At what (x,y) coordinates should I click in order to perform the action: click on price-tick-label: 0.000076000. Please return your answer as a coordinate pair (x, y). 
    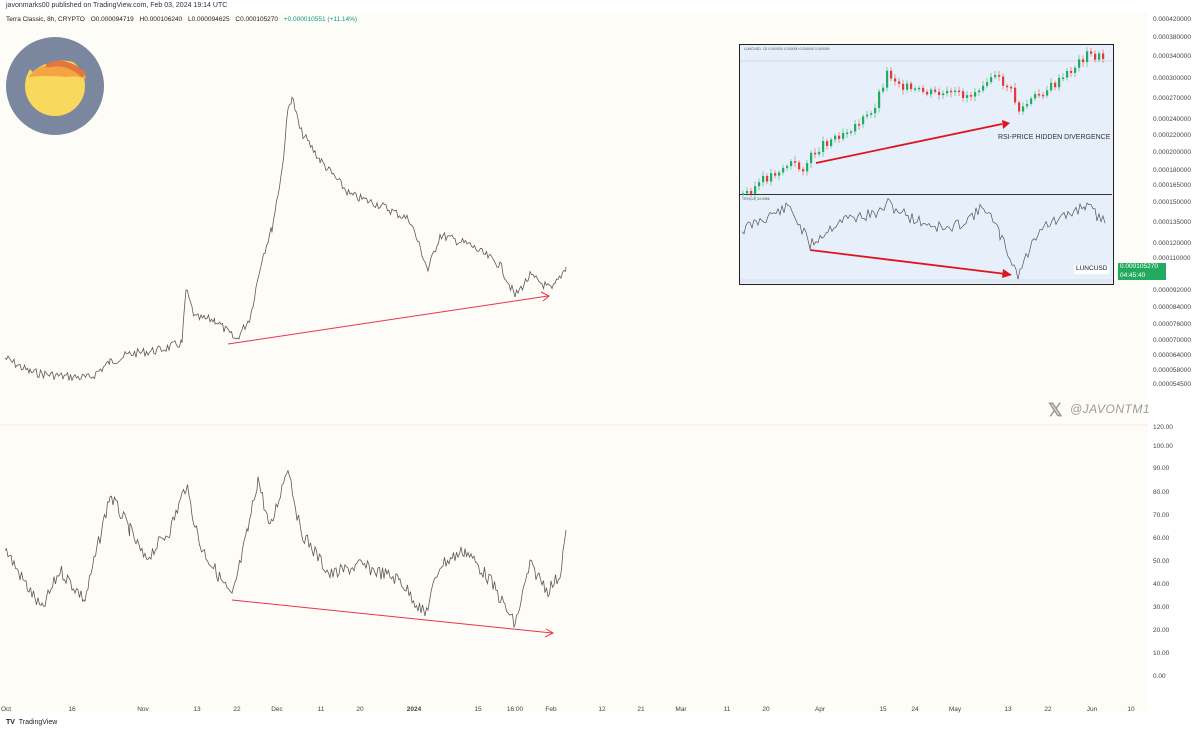
    Looking at the image, I should click on (1172, 324).